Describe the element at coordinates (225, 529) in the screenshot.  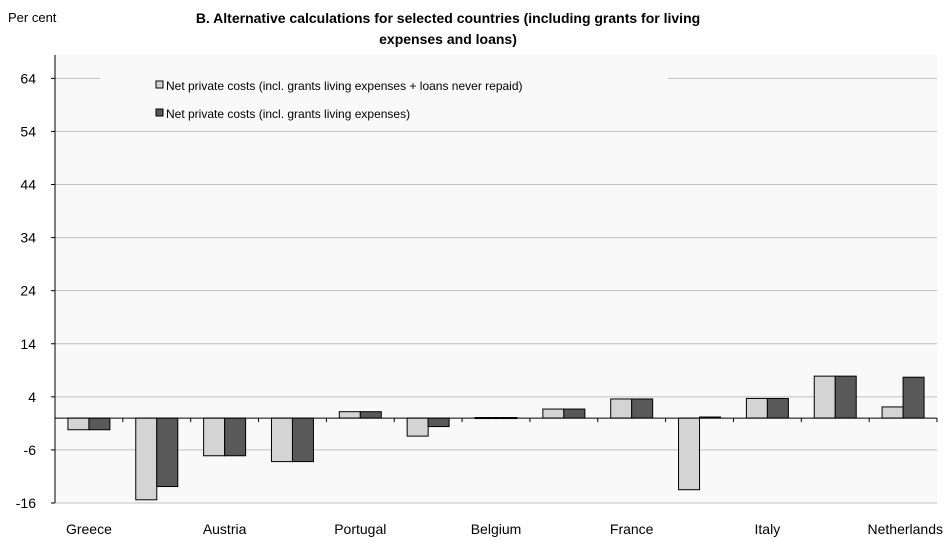
I see `x-tick-label: Austria` at that location.